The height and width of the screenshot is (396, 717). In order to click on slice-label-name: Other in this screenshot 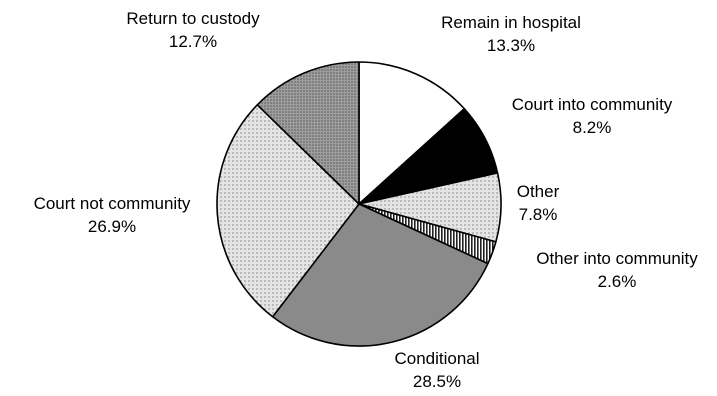, I will do `click(538, 191)`.